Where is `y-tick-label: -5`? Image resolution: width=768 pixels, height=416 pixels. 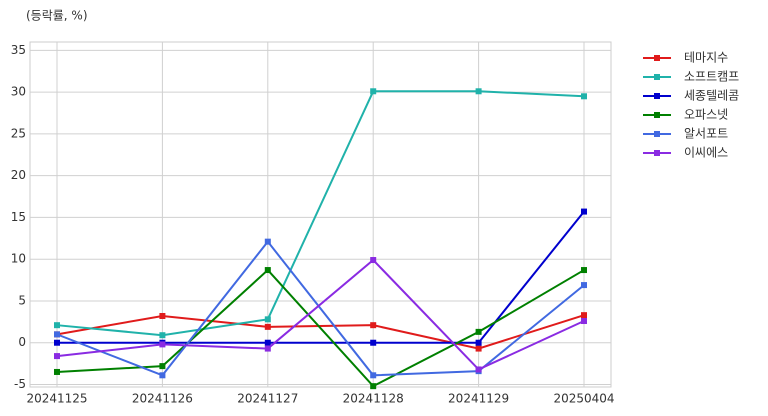
y-tick-label: -5 is located at coordinates (20, 384).